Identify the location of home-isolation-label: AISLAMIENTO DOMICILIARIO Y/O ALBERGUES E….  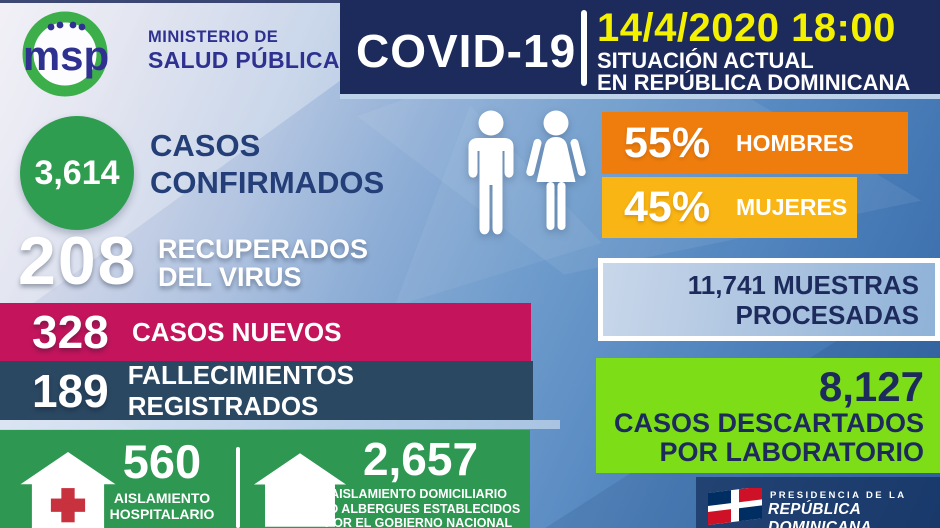
(418, 507).